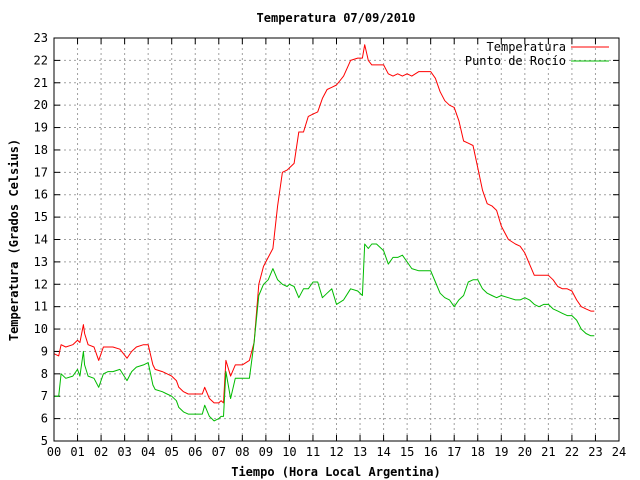 Image resolution: width=640 pixels, height=480 pixels. What do you see at coordinates (501, 452) in the screenshot?
I see `x-tick-label: 19` at bounding box center [501, 452].